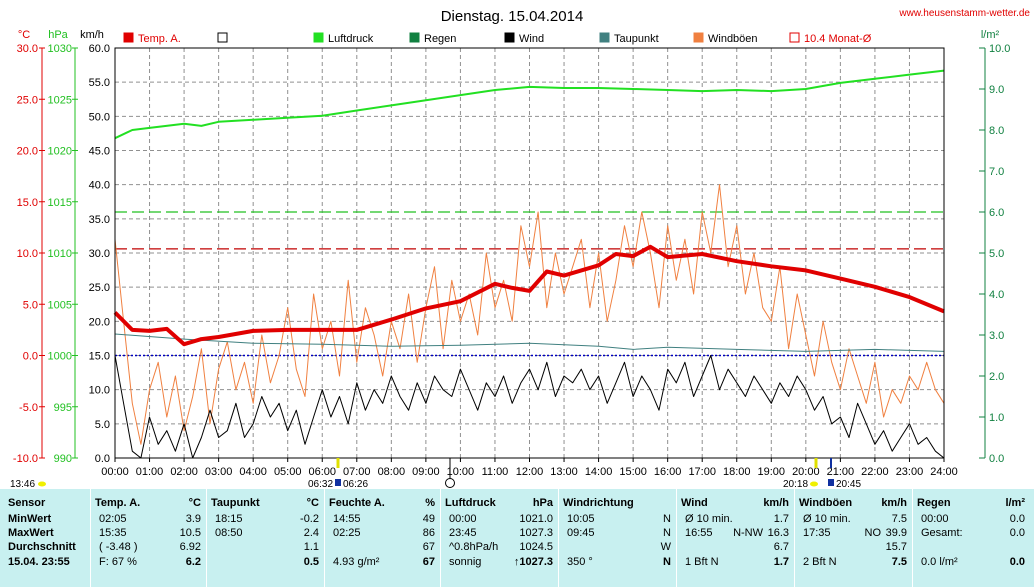 This screenshot has height=587, width=1034. Describe the element at coordinates (702, 472) in the screenshot. I see `x-tick-label: 17:00` at that location.